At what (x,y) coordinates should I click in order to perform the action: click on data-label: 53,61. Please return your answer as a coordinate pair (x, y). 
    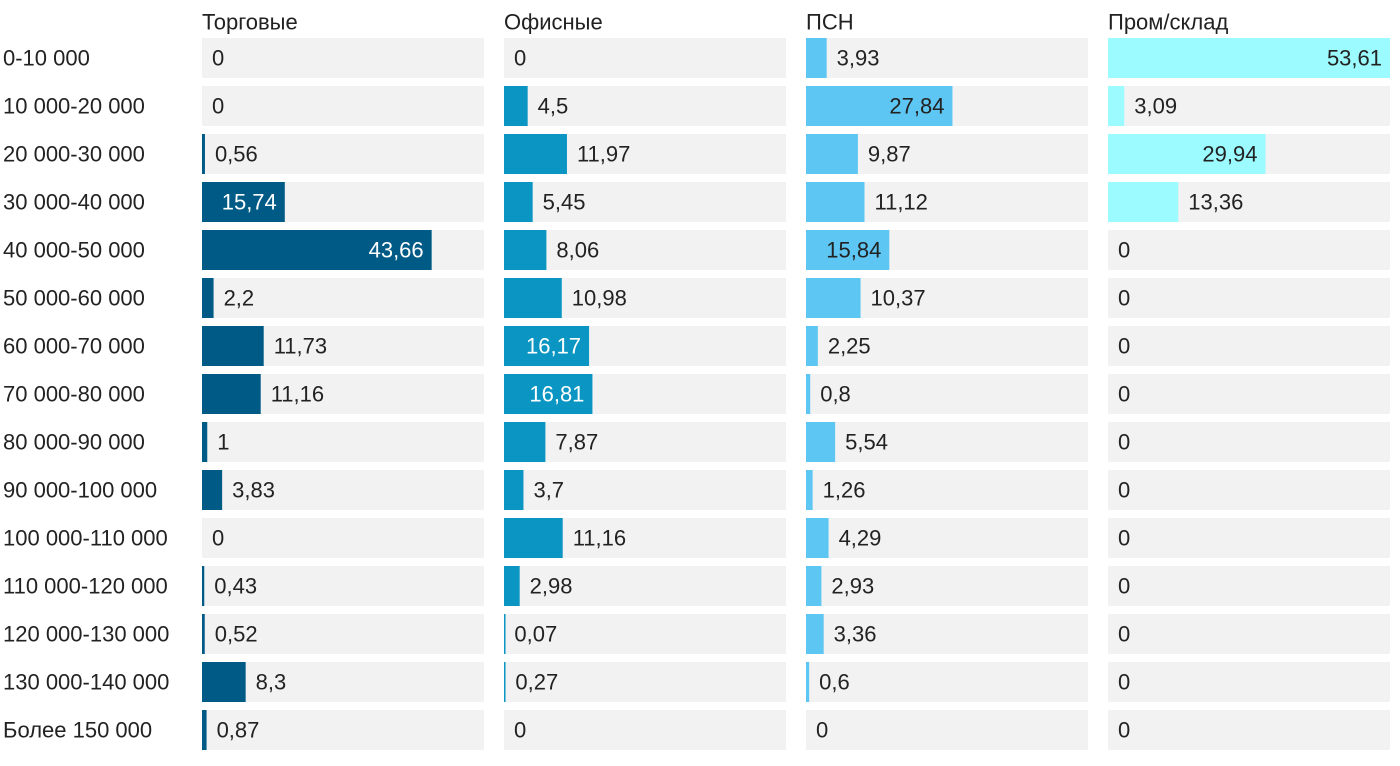
    Looking at the image, I should click on (1354, 58).